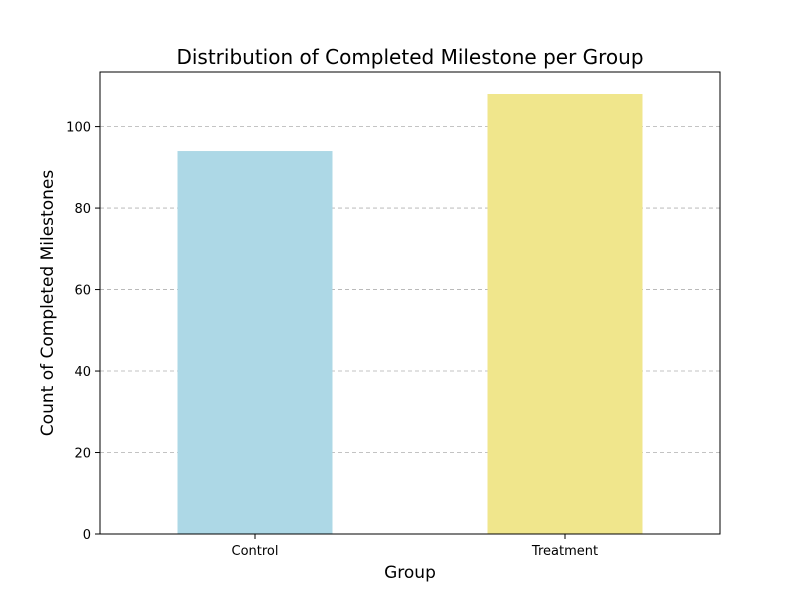 The image size is (800, 600). Describe the element at coordinates (415, 546) in the screenshot. I see `x-axis-ticks: Control Treatment` at that location.